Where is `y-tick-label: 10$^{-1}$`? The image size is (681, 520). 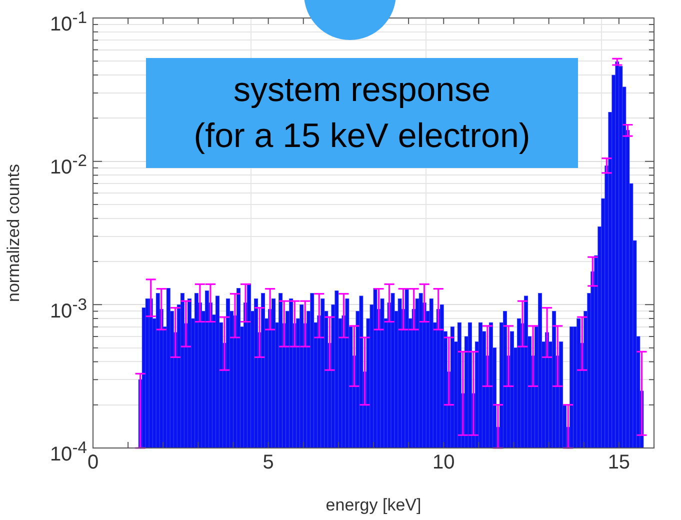
y-tick-label: 10$^{-1}$ is located at coordinates (68, 22).